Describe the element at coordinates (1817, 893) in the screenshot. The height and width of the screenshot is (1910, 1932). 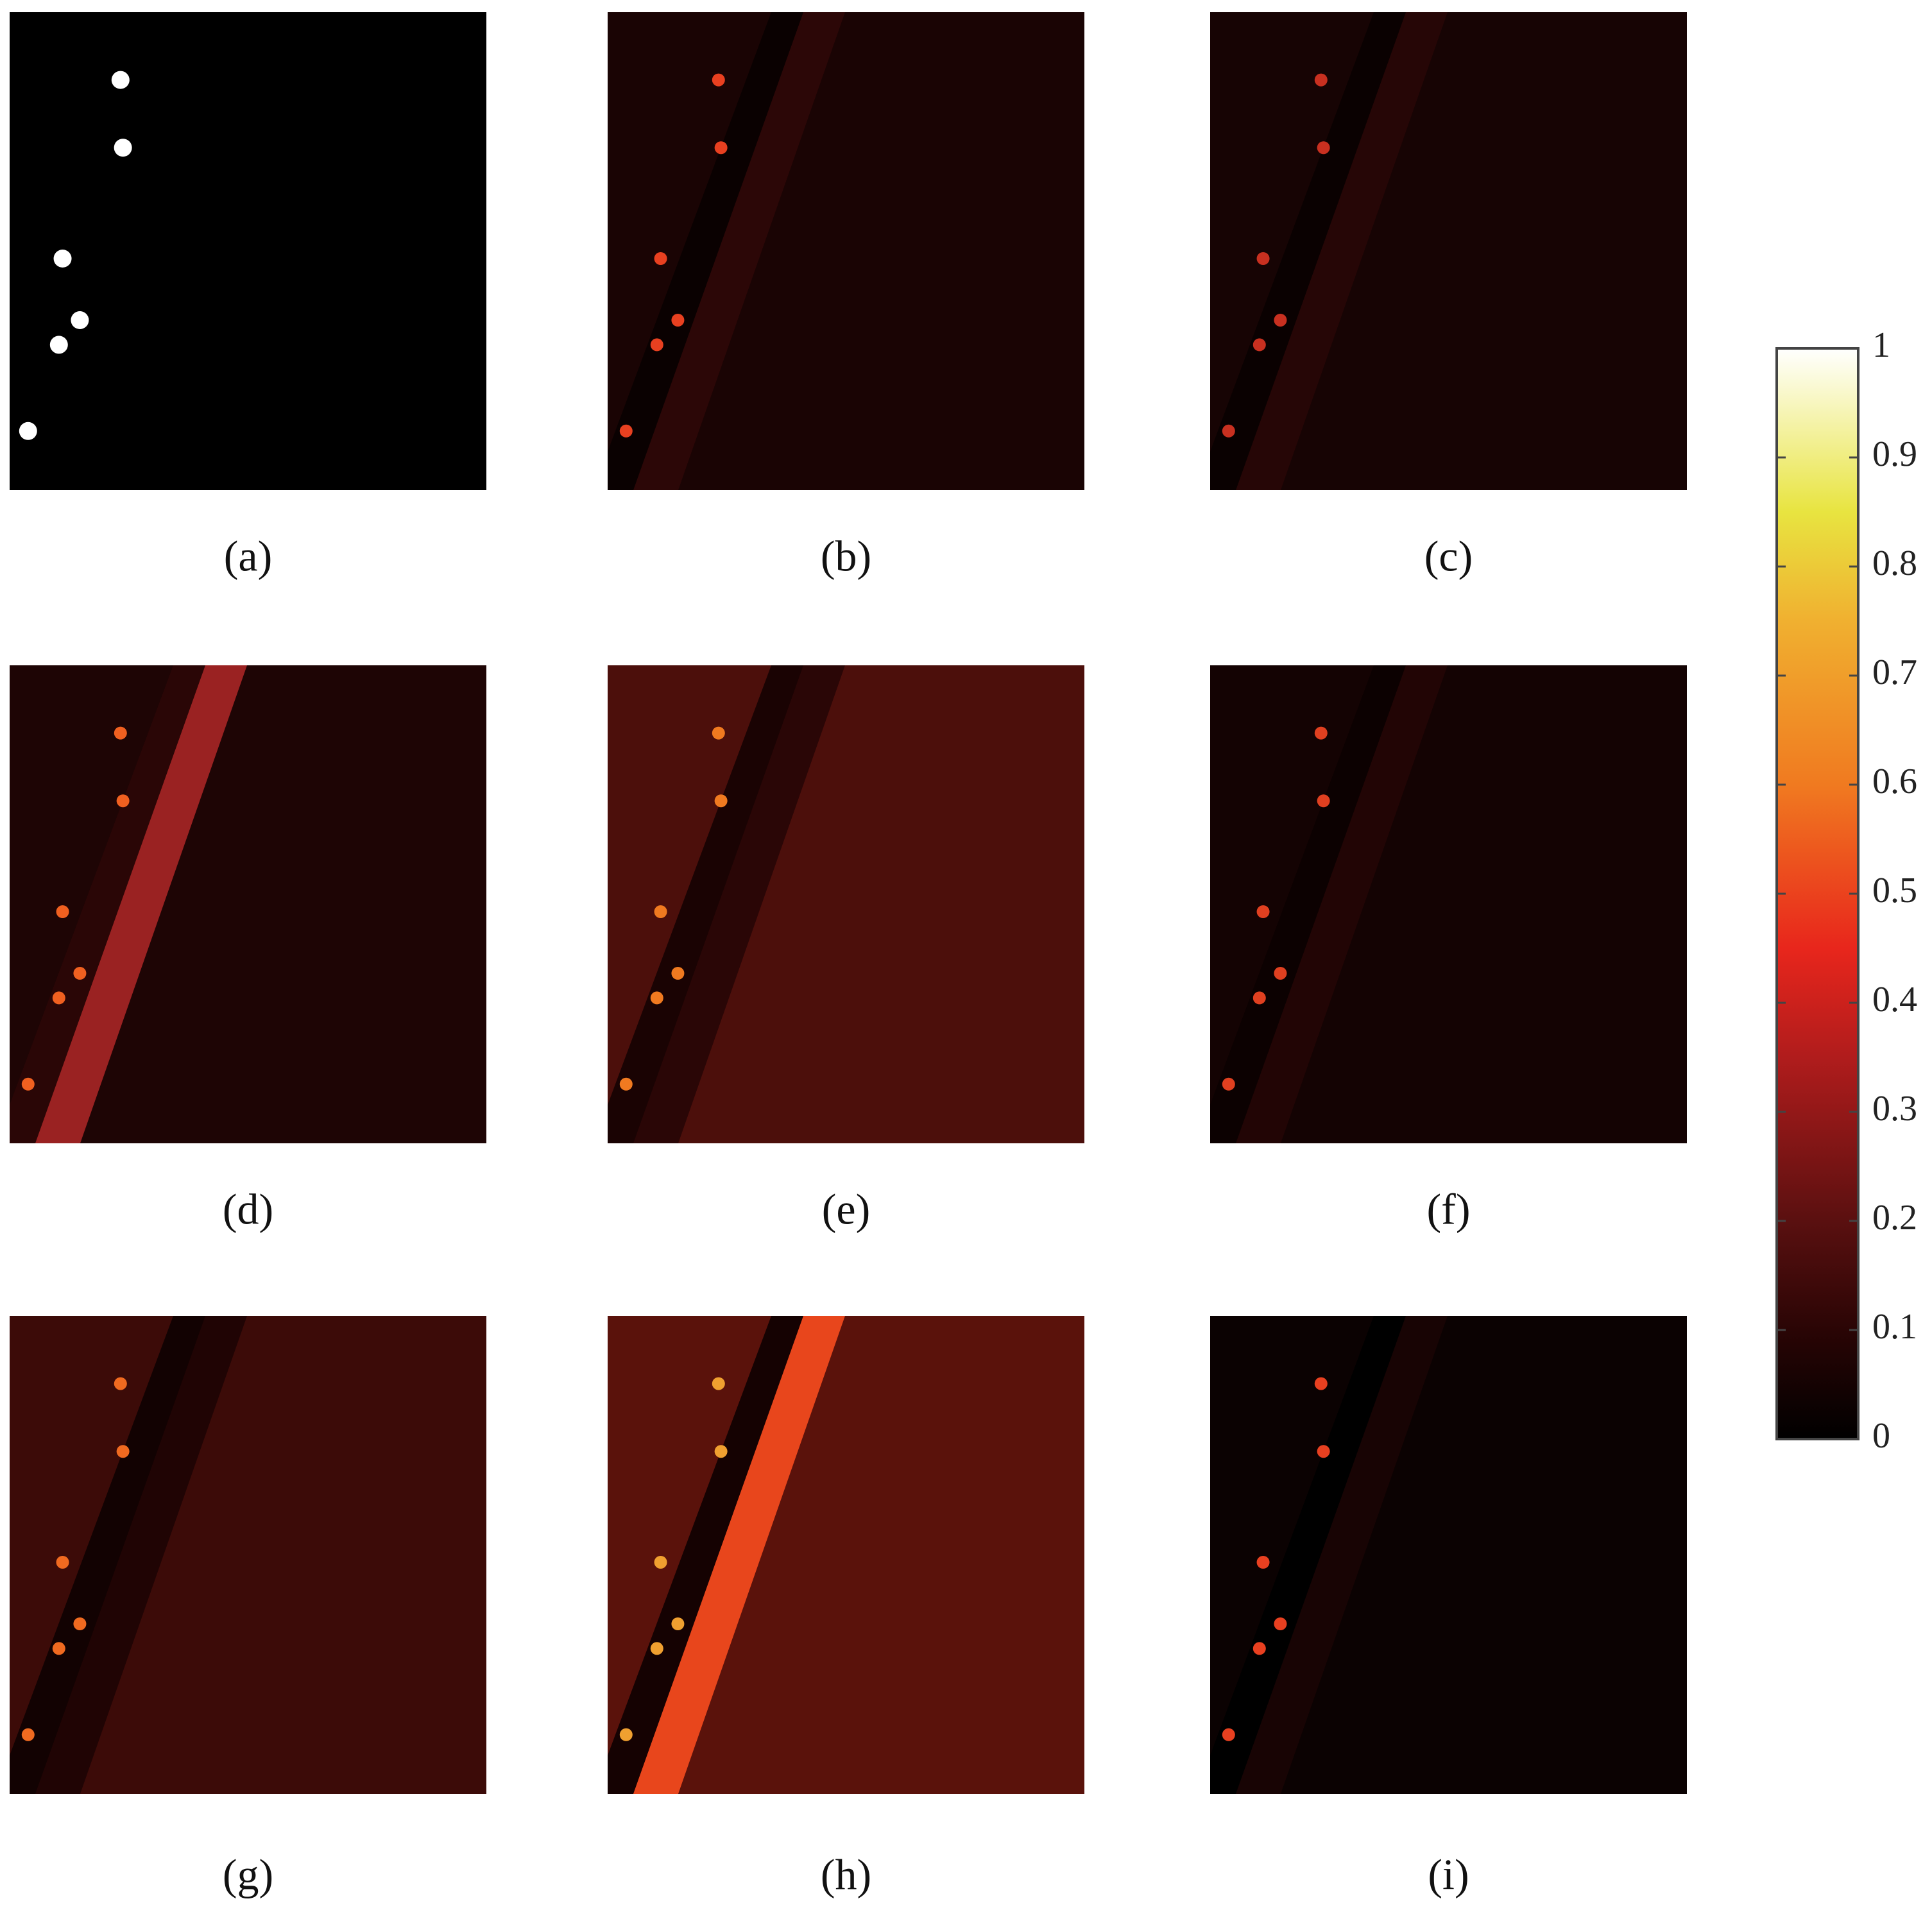
I see `colorbar-gradient` at that location.